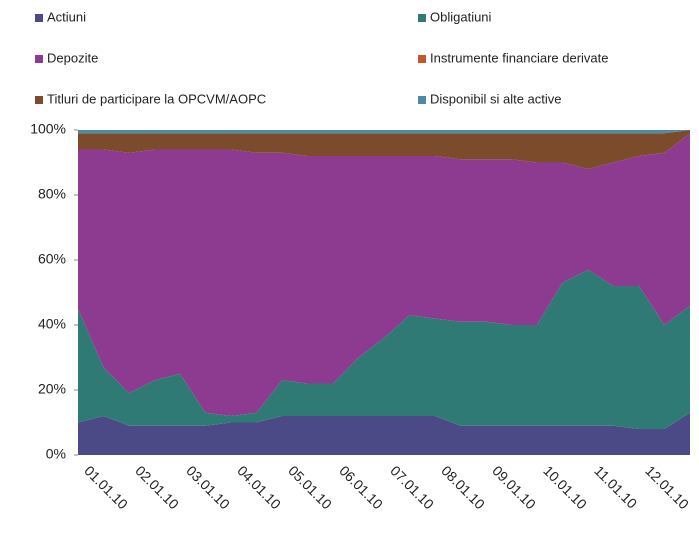  I want to click on x-tick-label: 02.01.10, so click(157, 487).